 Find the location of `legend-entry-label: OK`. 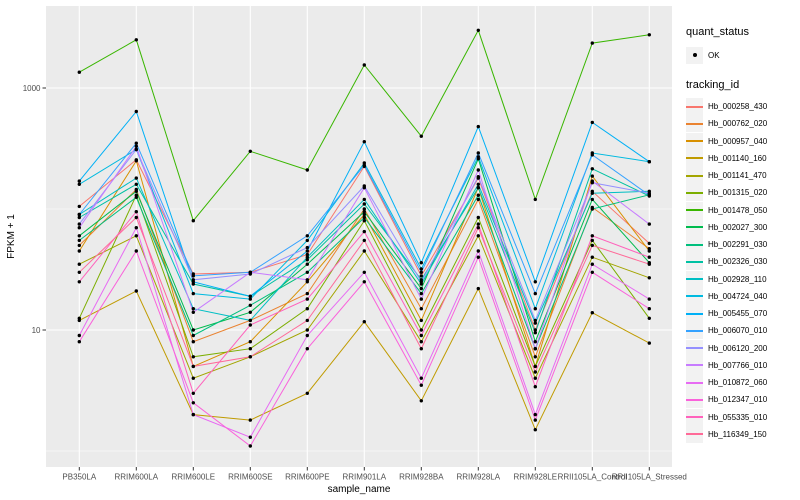

legend-entry-label: OK is located at coordinates (714, 55).